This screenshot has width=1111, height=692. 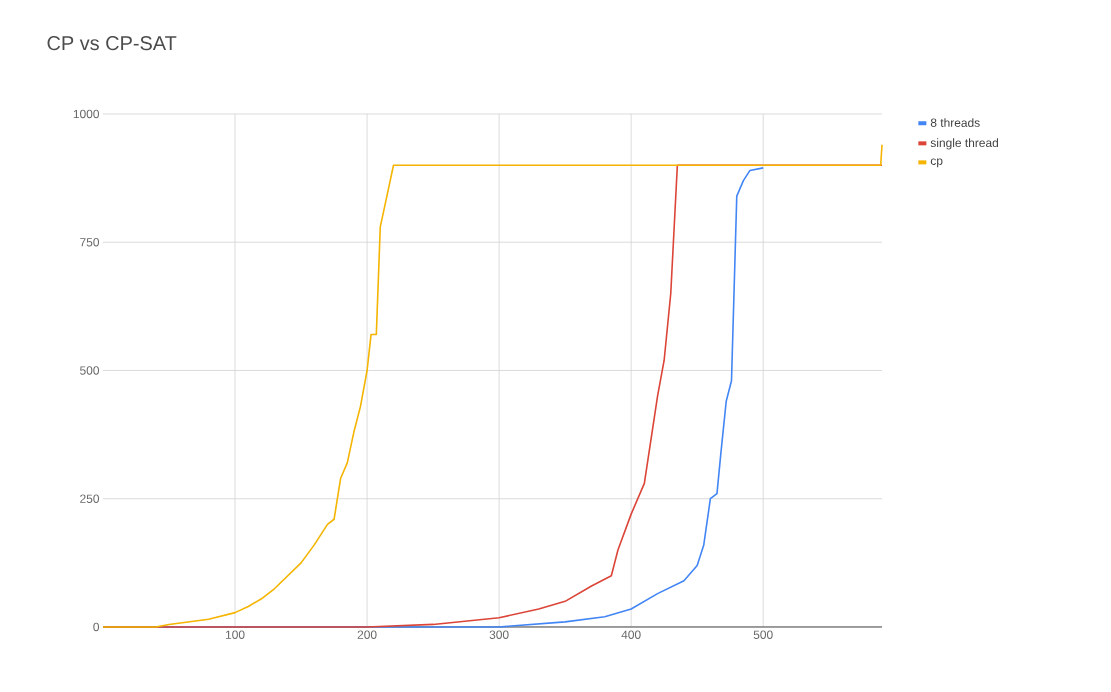 What do you see at coordinates (763, 634) in the screenshot?
I see `x-tick-label: 500` at bounding box center [763, 634].